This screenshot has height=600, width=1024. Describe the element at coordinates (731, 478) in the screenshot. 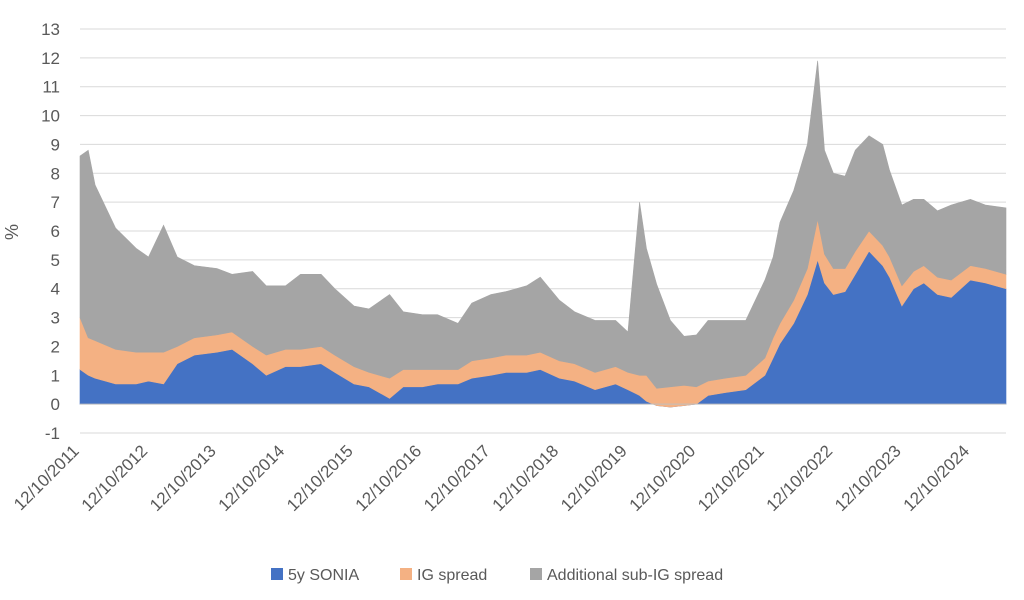

I see `x-tick-label: 12/10/2021` at that location.